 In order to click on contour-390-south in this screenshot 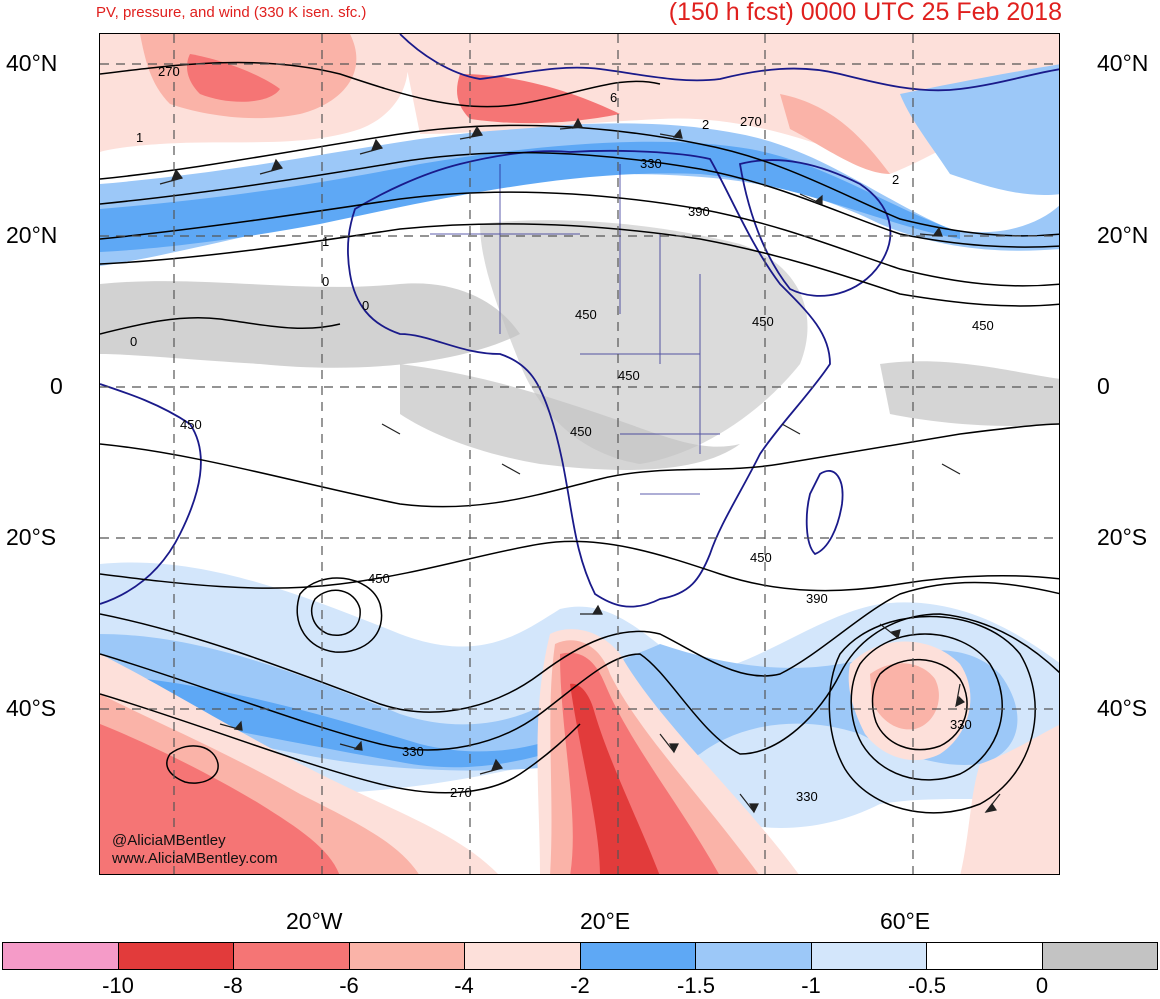, I will do `click(579, 647)`.